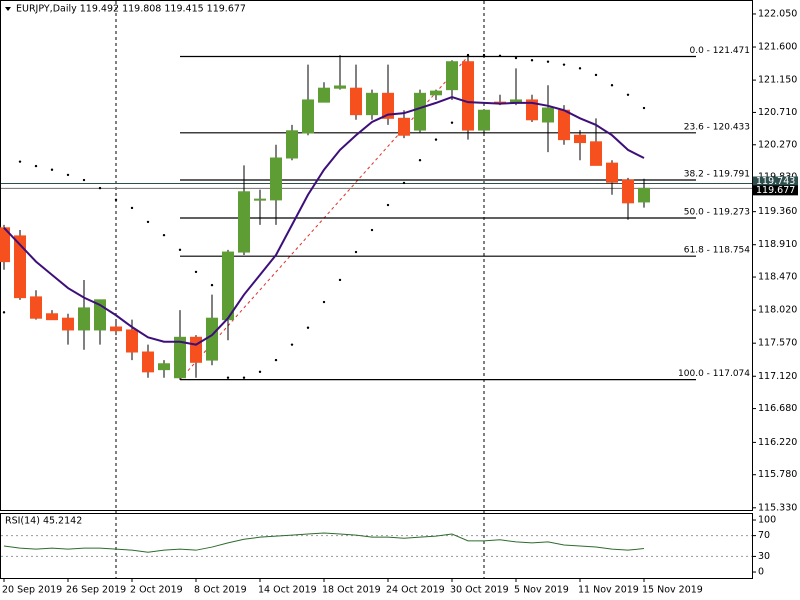  What do you see at coordinates (761, 572) in the screenshot?
I see `y-tick-label: 0` at bounding box center [761, 572].